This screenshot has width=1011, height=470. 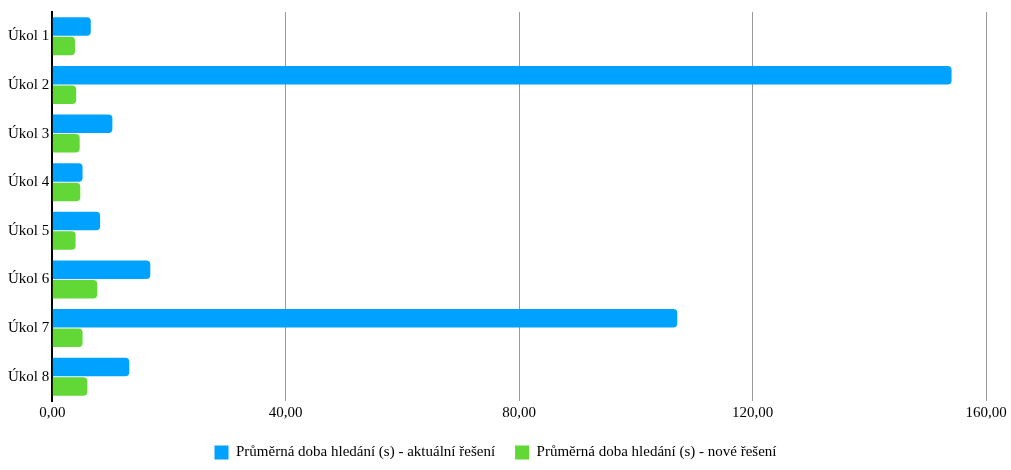 I want to click on x-tick-label: 0,00, so click(x=52, y=411).